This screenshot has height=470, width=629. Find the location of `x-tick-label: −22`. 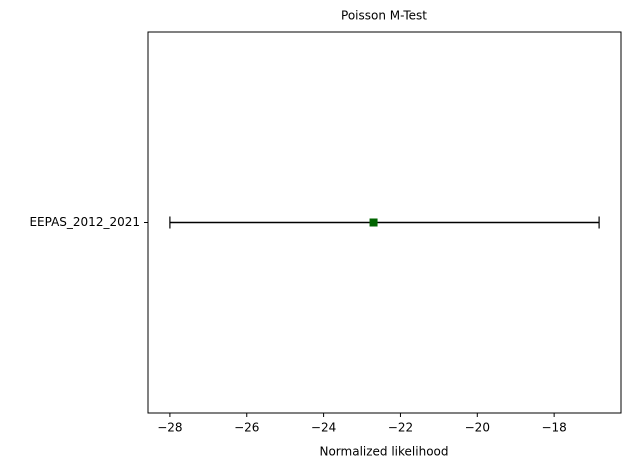

x-tick-label: −22 is located at coordinates (400, 428).